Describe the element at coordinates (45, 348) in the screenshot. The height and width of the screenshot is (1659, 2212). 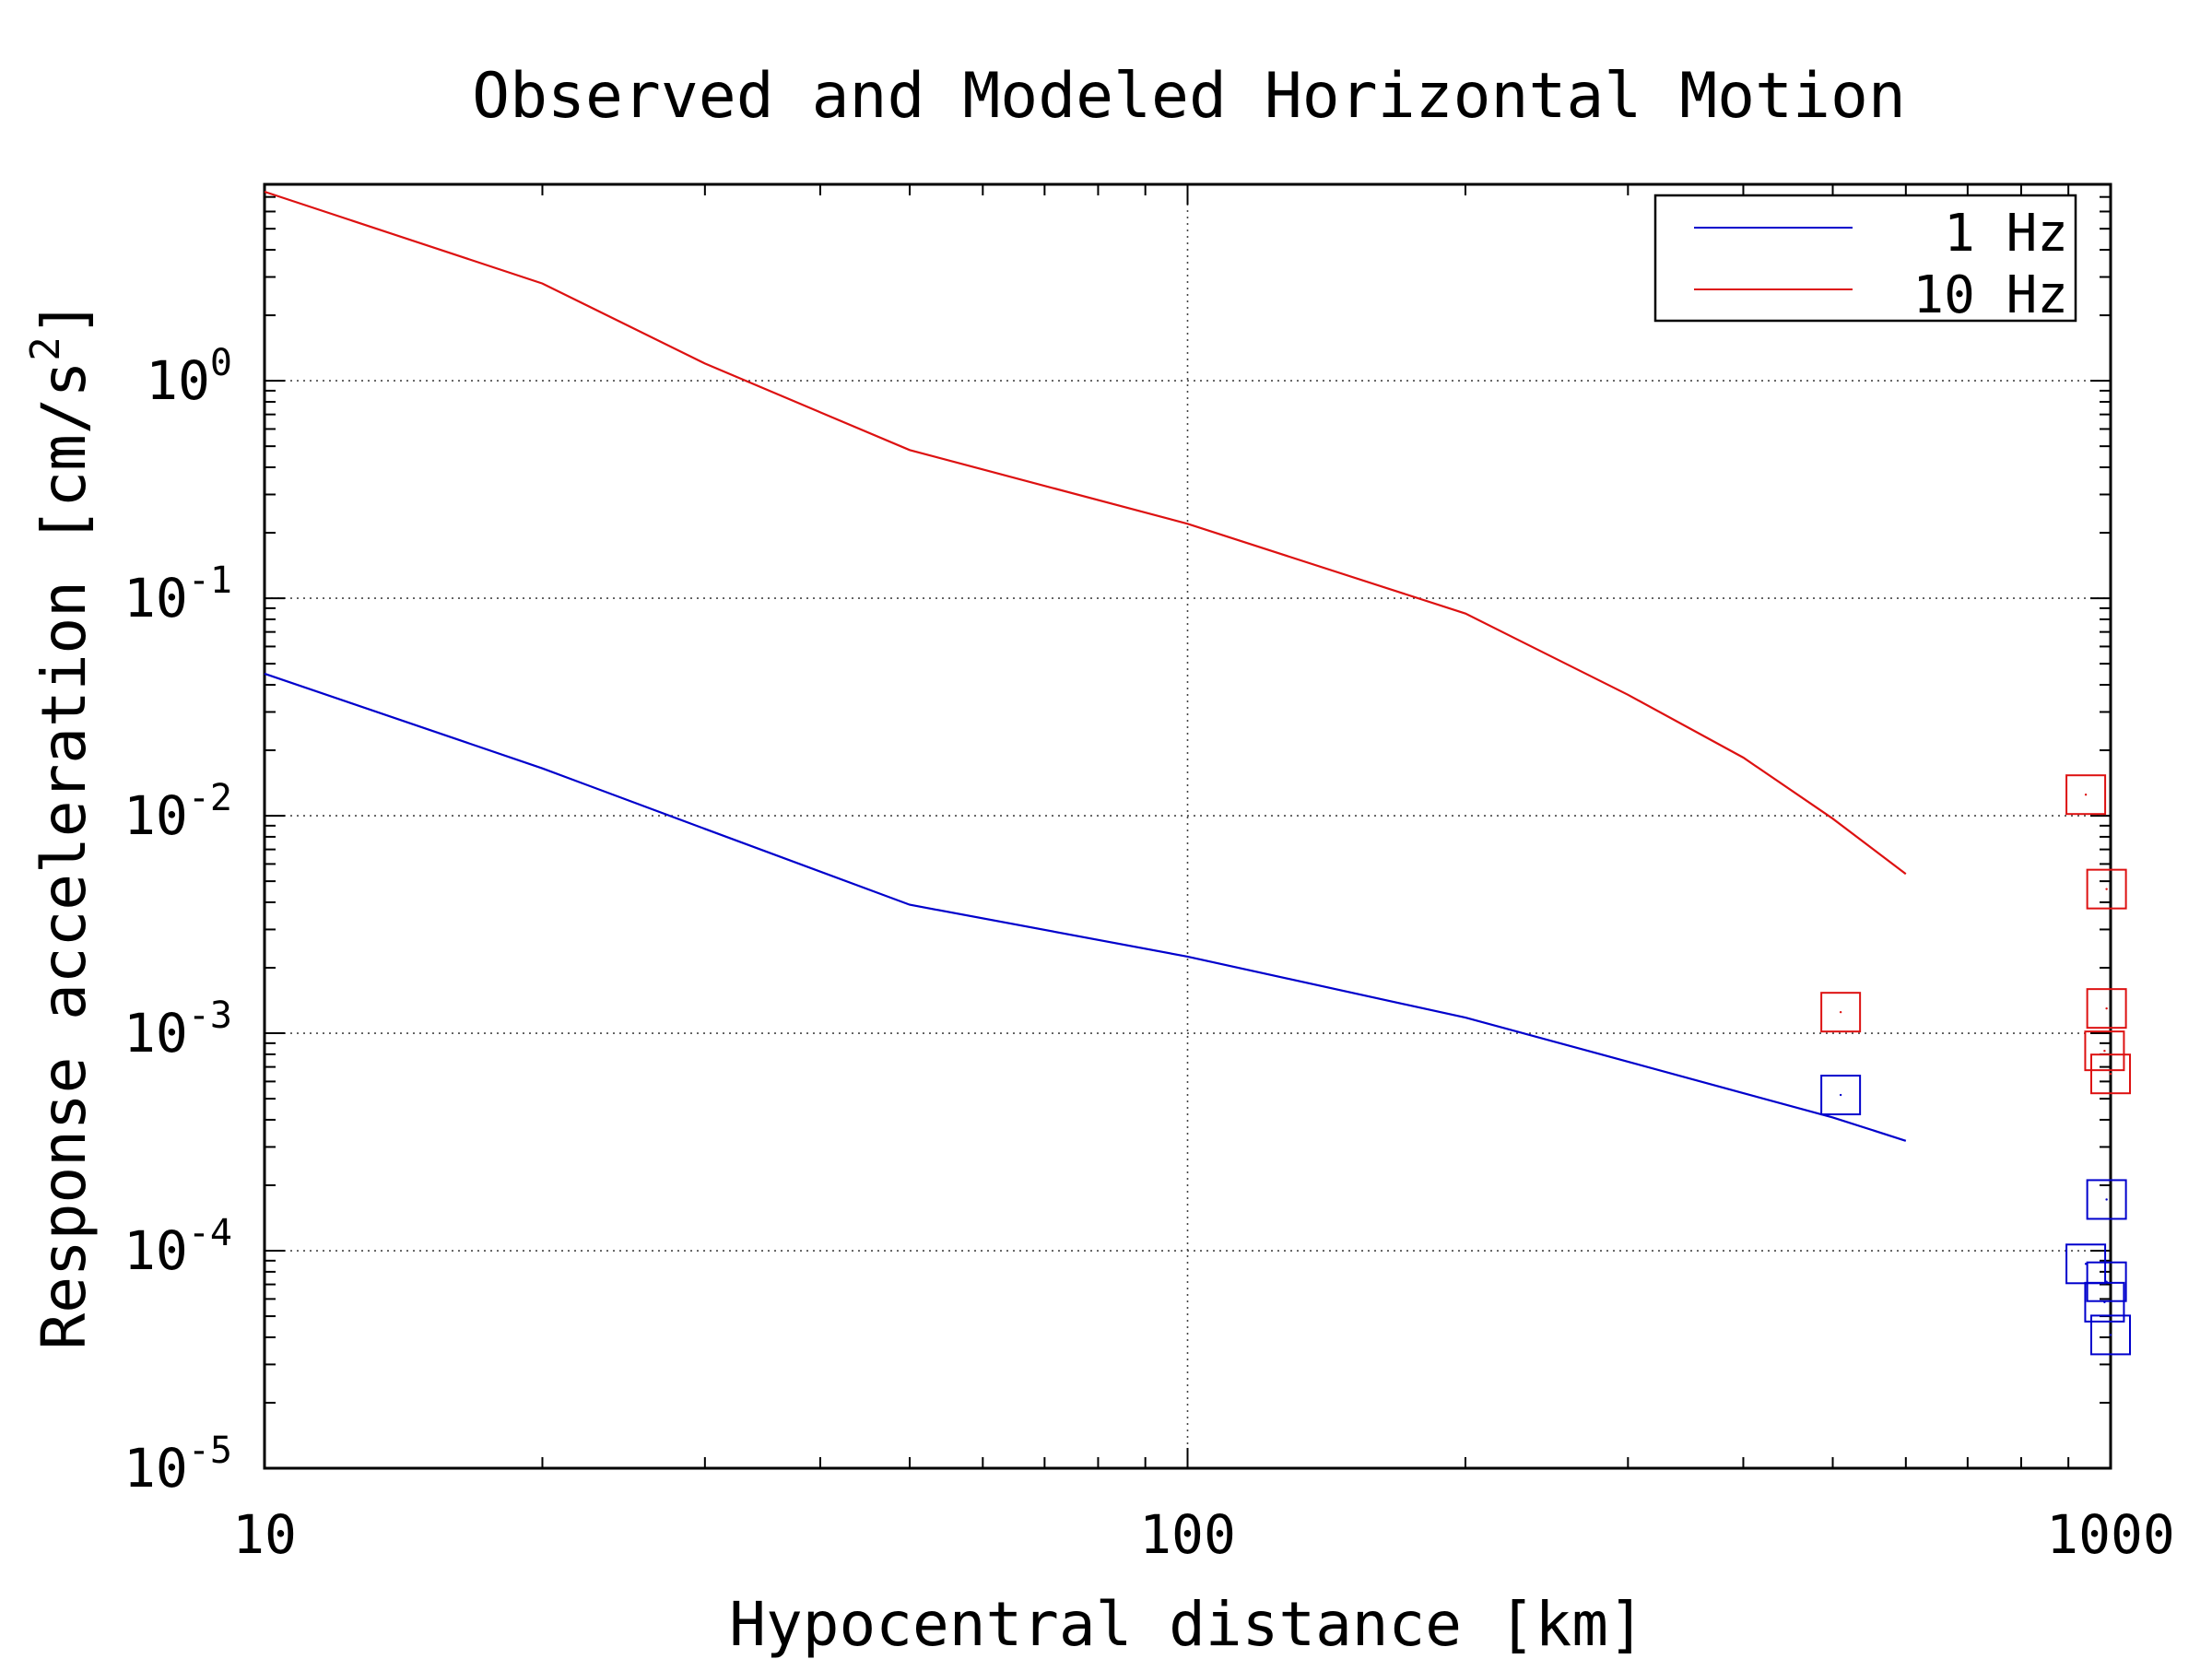
I see `y-axis-label-exponent: 2` at that location.